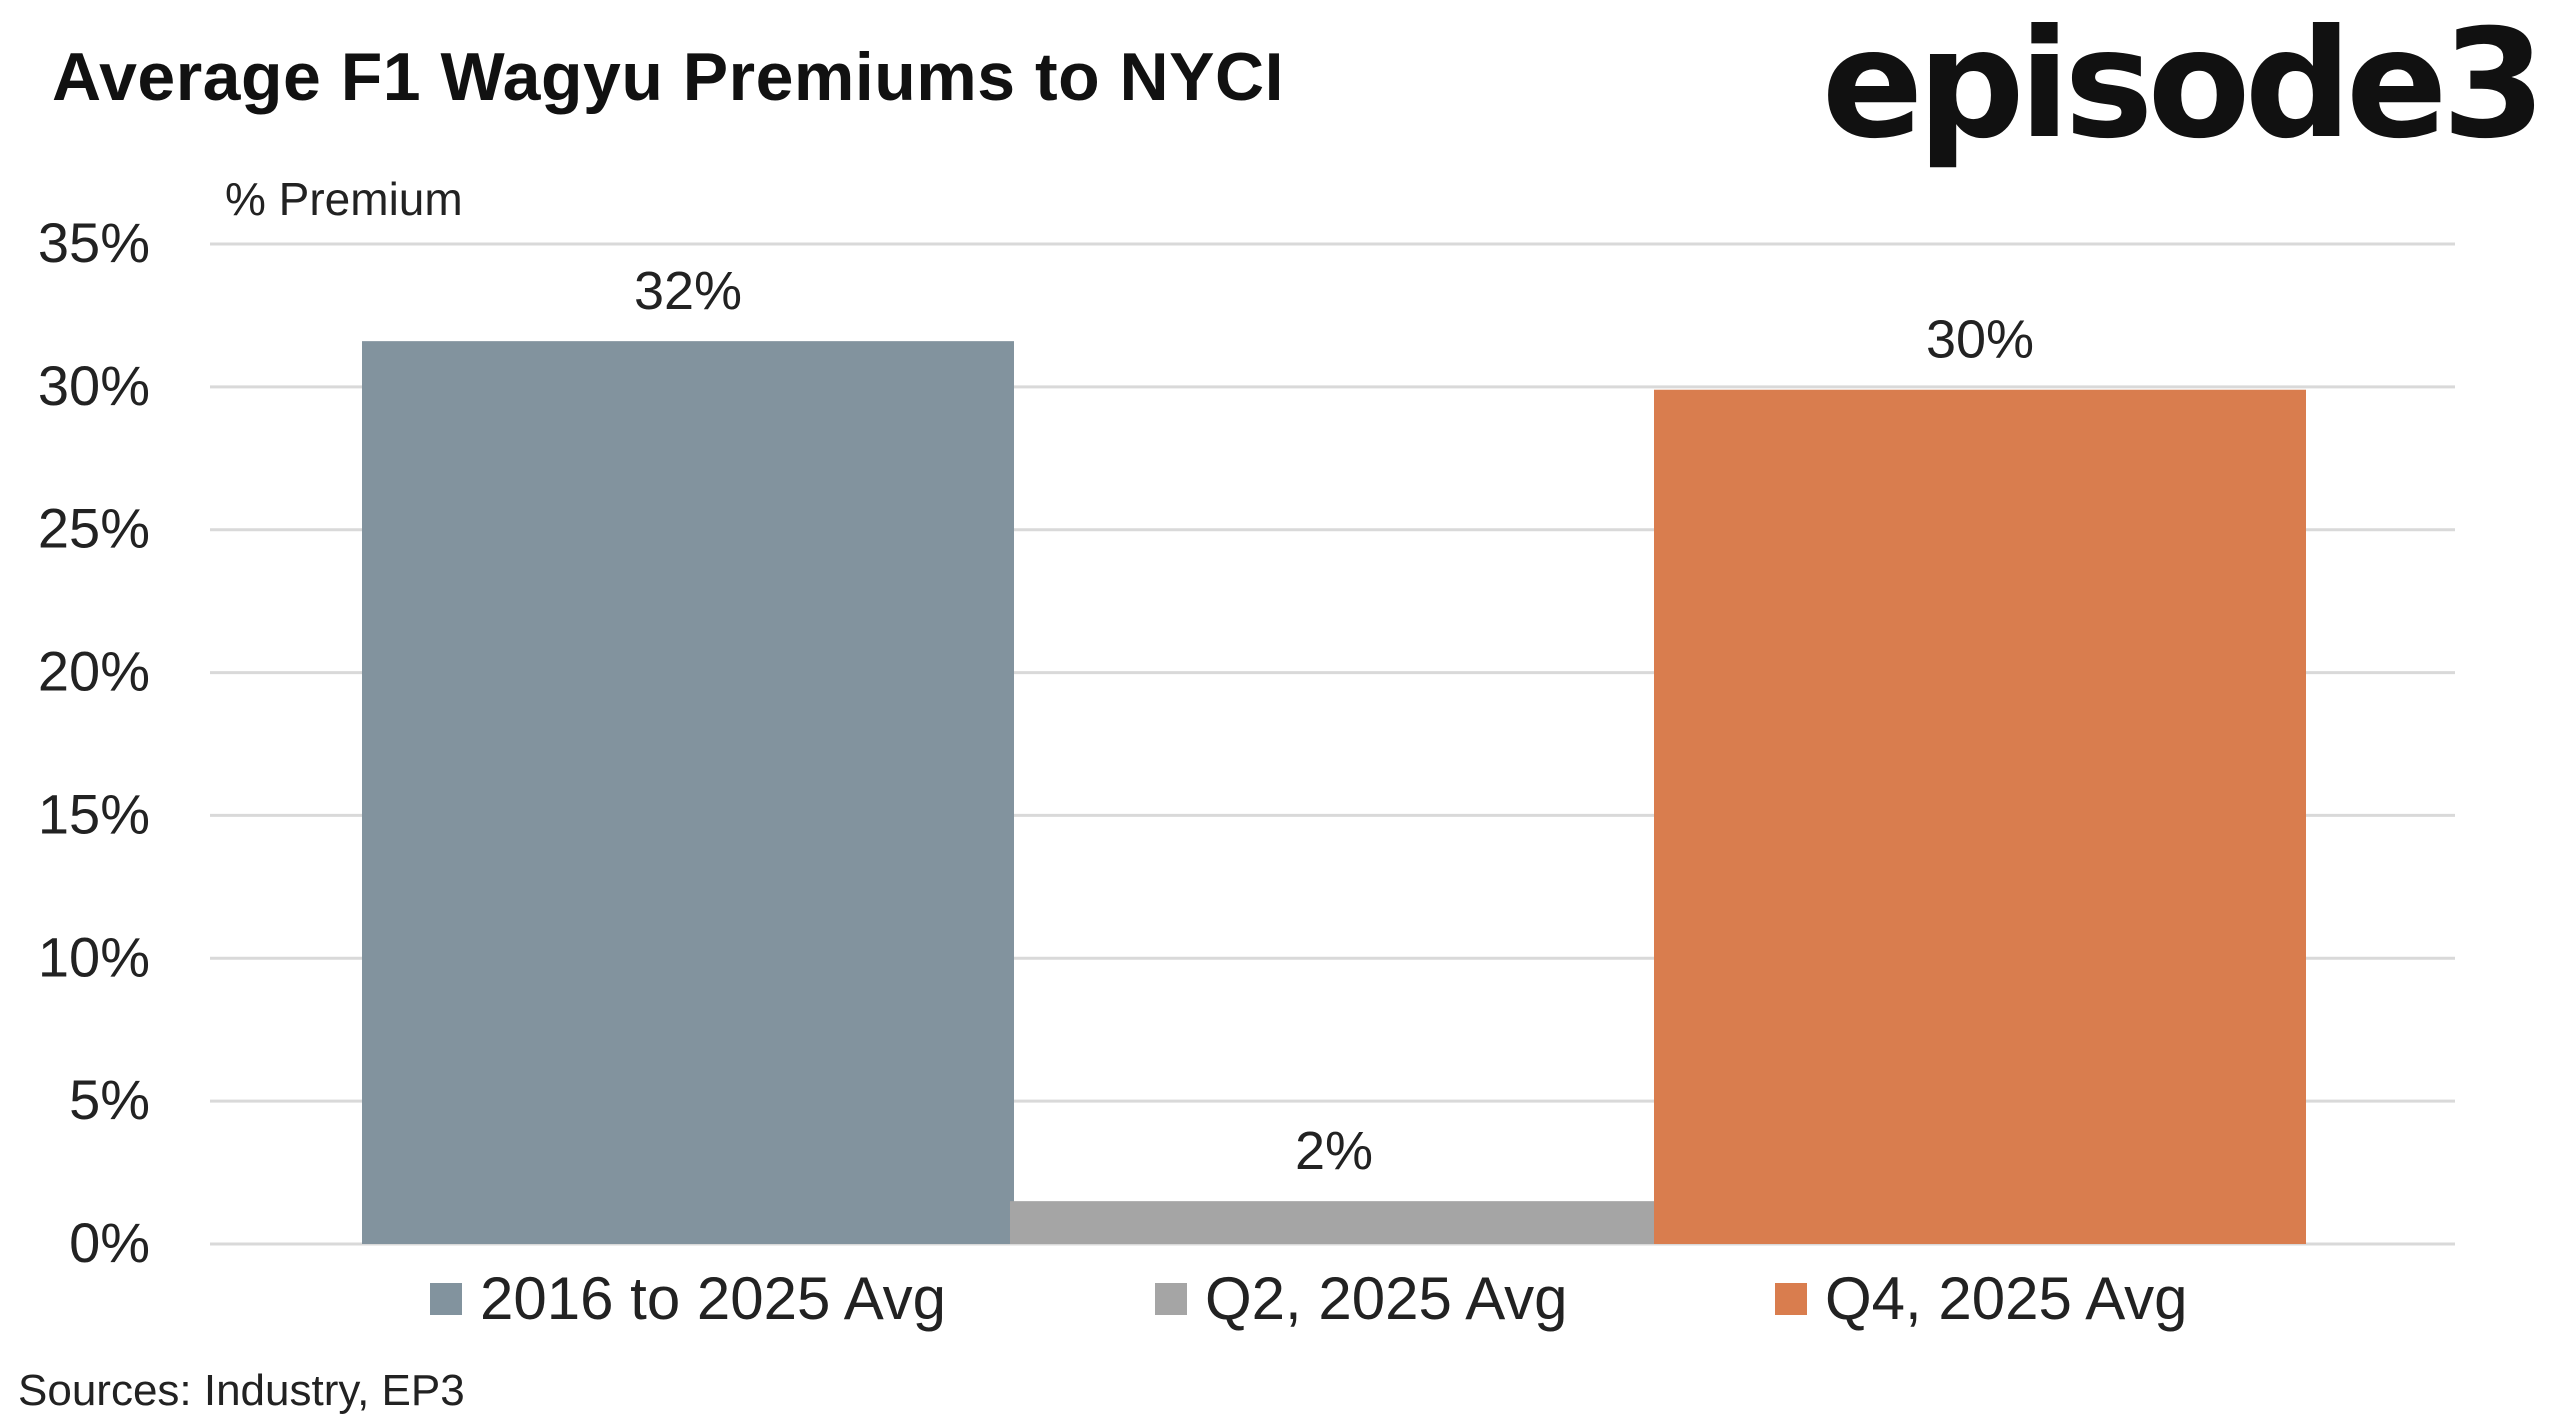  What do you see at coordinates (94, 813) in the screenshot?
I see `y-tick-label: 15%` at bounding box center [94, 813].